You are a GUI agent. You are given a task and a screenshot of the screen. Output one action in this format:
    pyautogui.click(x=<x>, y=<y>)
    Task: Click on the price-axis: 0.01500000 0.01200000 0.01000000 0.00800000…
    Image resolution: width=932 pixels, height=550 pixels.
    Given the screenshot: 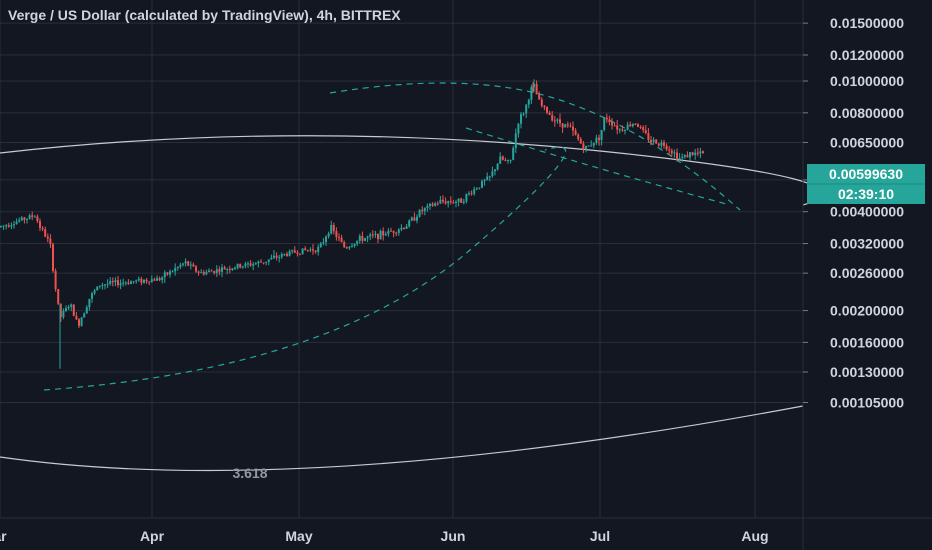 What is the action you would take?
    pyautogui.click(x=853, y=212)
    